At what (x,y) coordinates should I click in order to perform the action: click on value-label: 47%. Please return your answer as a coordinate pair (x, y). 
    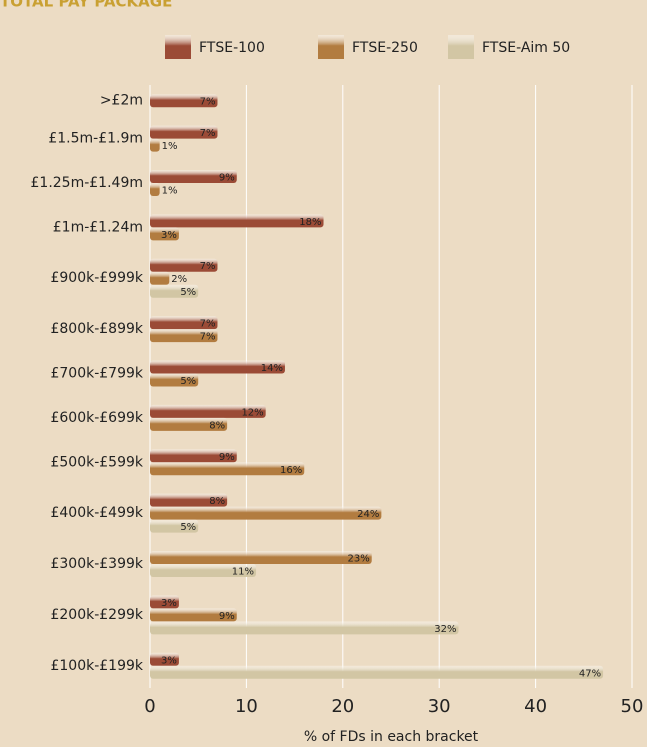
    Looking at the image, I should click on (590, 673).